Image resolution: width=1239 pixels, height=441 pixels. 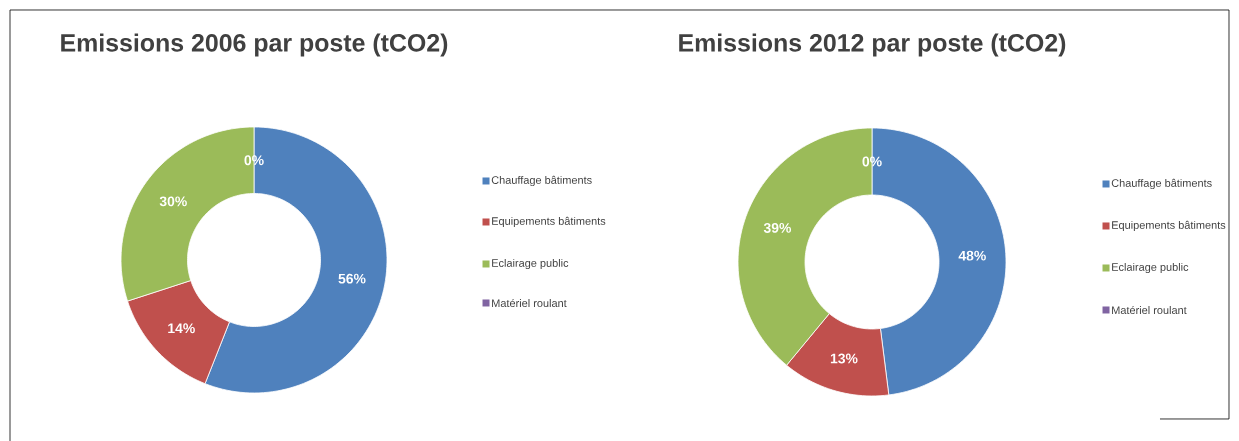 What do you see at coordinates (254, 45) in the screenshot?
I see `chart-title: Emissions 2006 par poste (tCO2)` at bounding box center [254, 45].